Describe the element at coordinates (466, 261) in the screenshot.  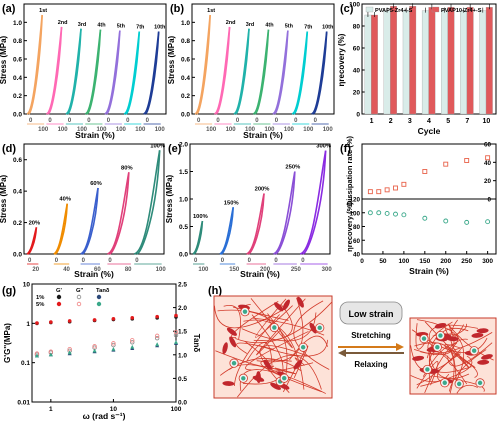
I see `xtick-label: 250` at that location.